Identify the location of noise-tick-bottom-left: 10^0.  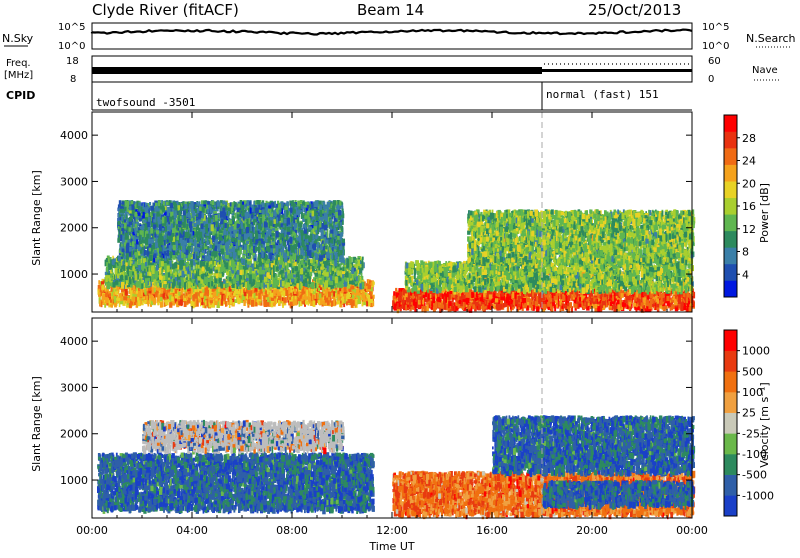
(71, 46).